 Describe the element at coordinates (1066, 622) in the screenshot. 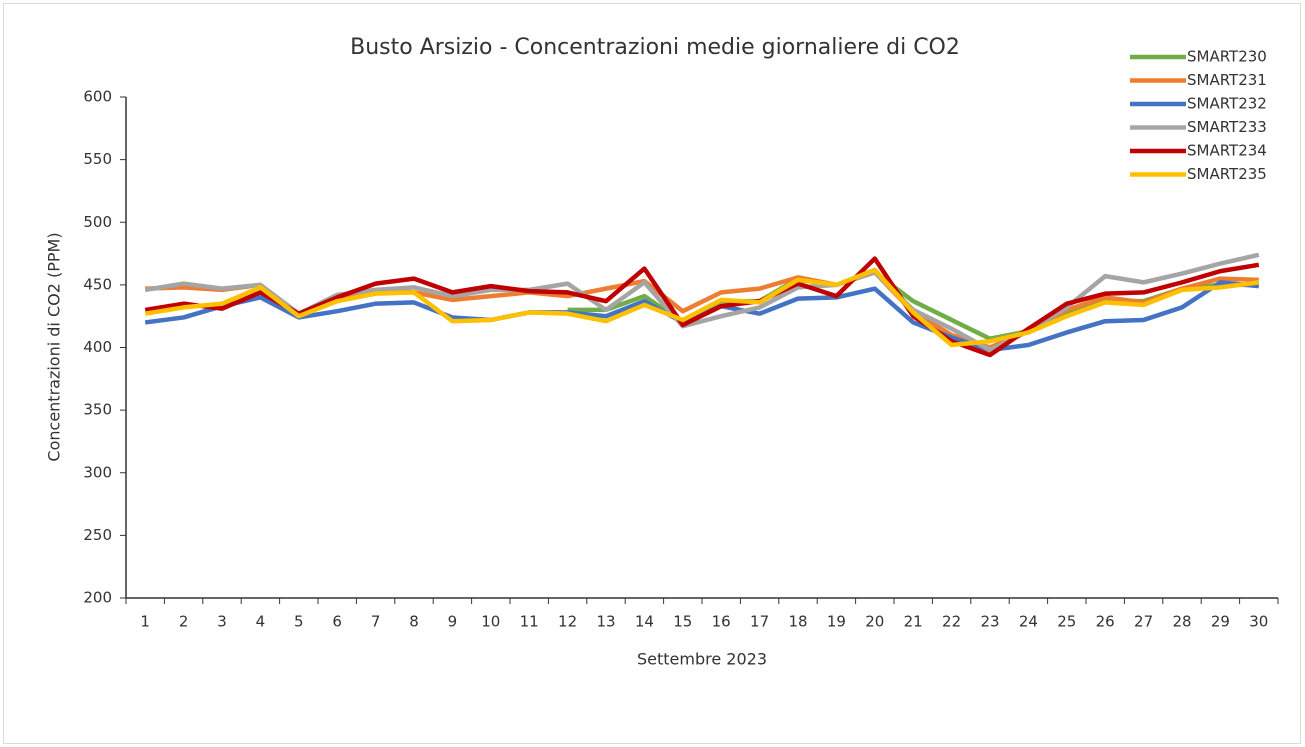

I see `x-tick-label: 25` at that location.